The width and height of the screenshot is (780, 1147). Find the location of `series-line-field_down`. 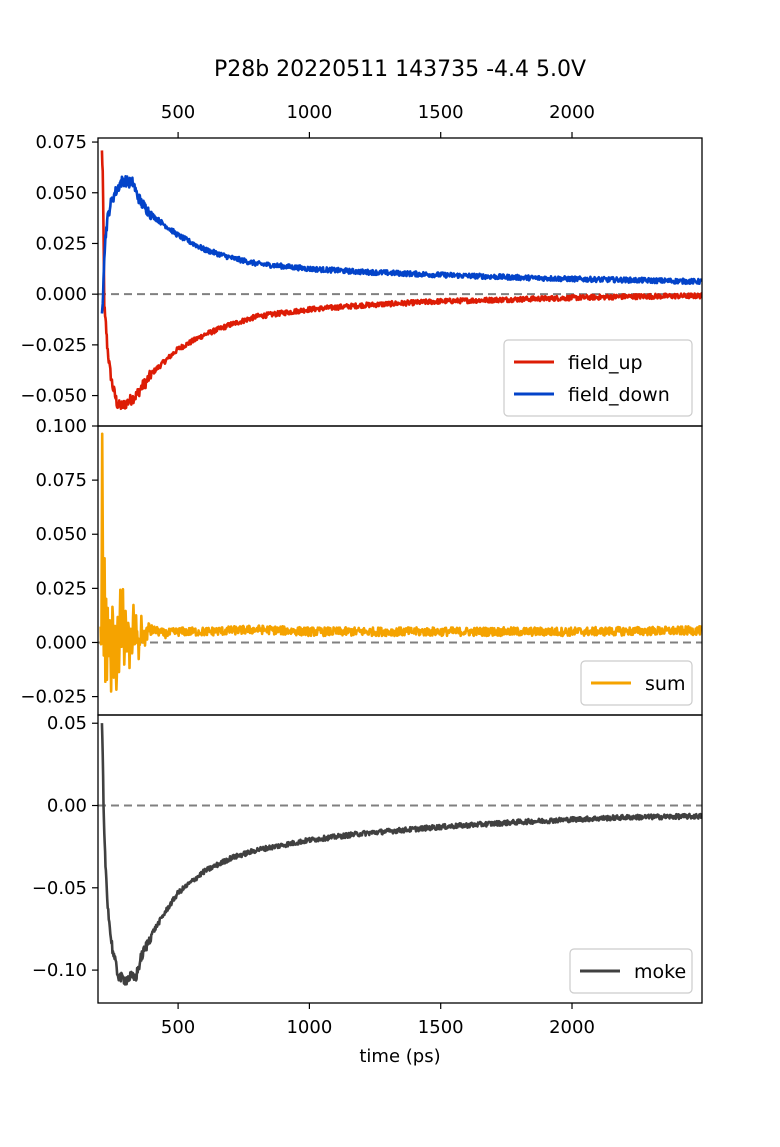

series-line-field_down is located at coordinates (401, 244).